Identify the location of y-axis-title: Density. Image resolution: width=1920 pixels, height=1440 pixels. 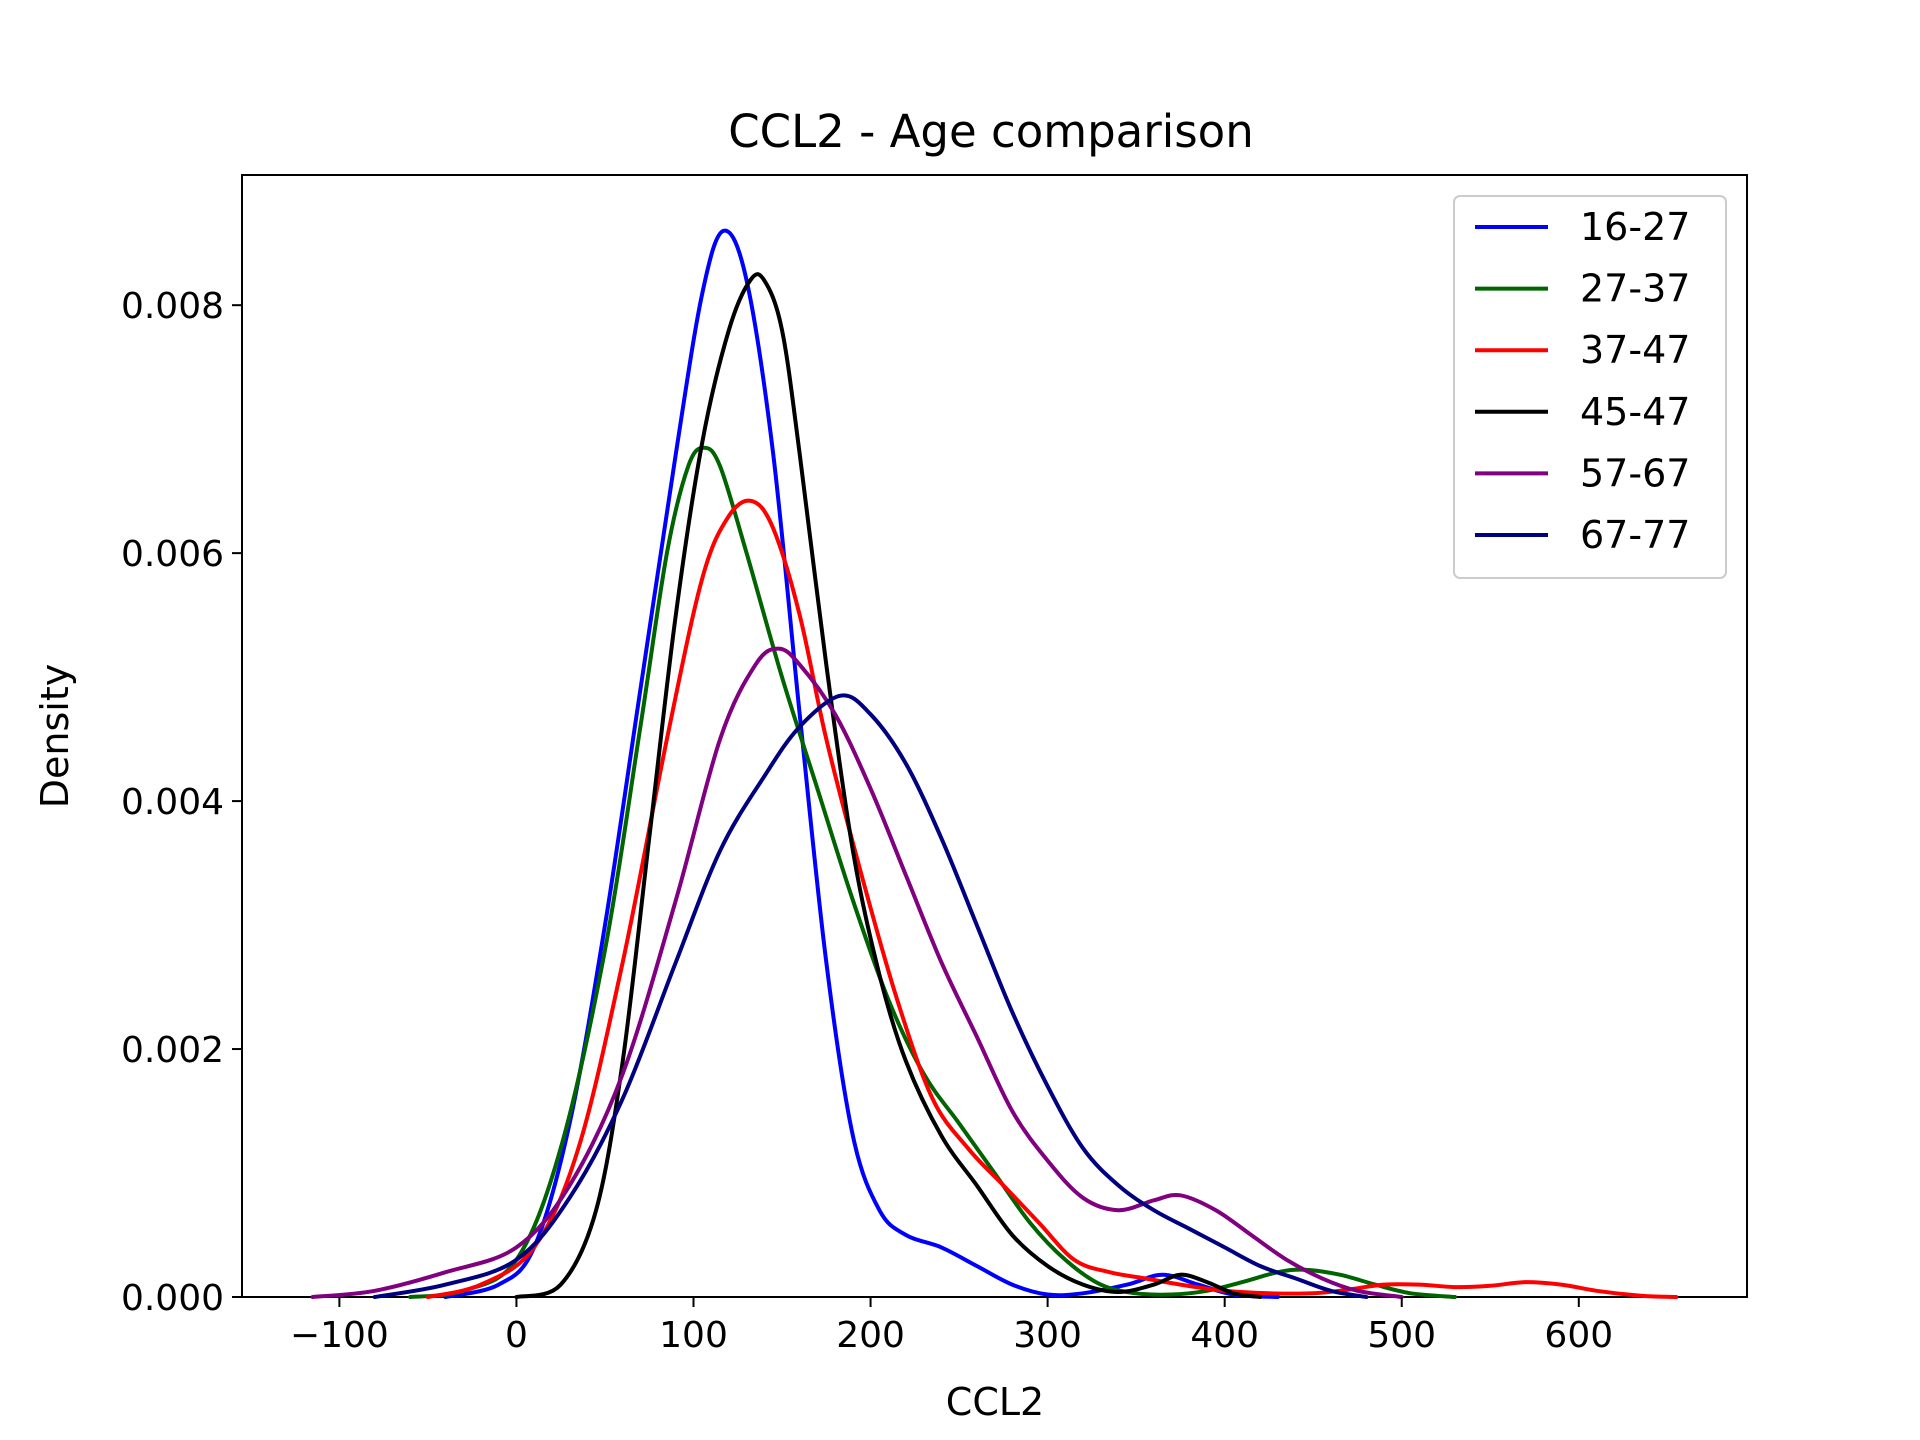
(55, 736).